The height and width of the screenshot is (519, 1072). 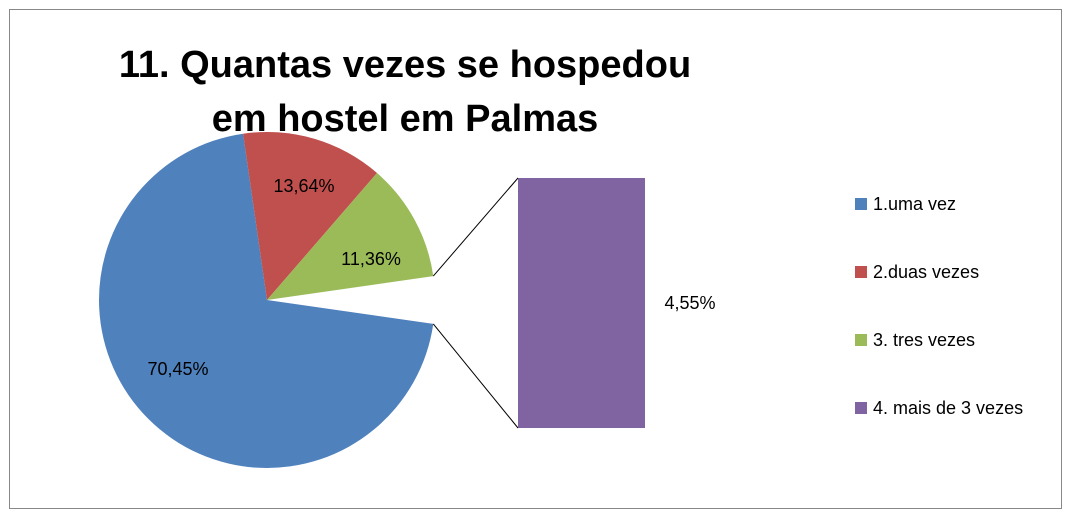 I want to click on data-label: 70,45%, so click(x=177, y=369).